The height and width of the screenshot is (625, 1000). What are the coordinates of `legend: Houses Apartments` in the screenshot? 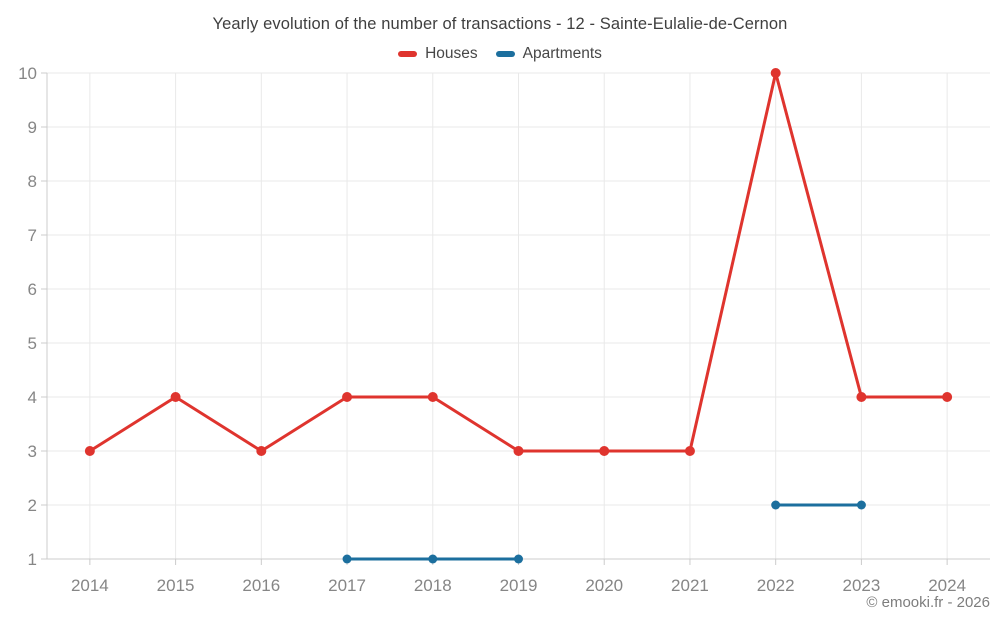 It's located at (500, 54).